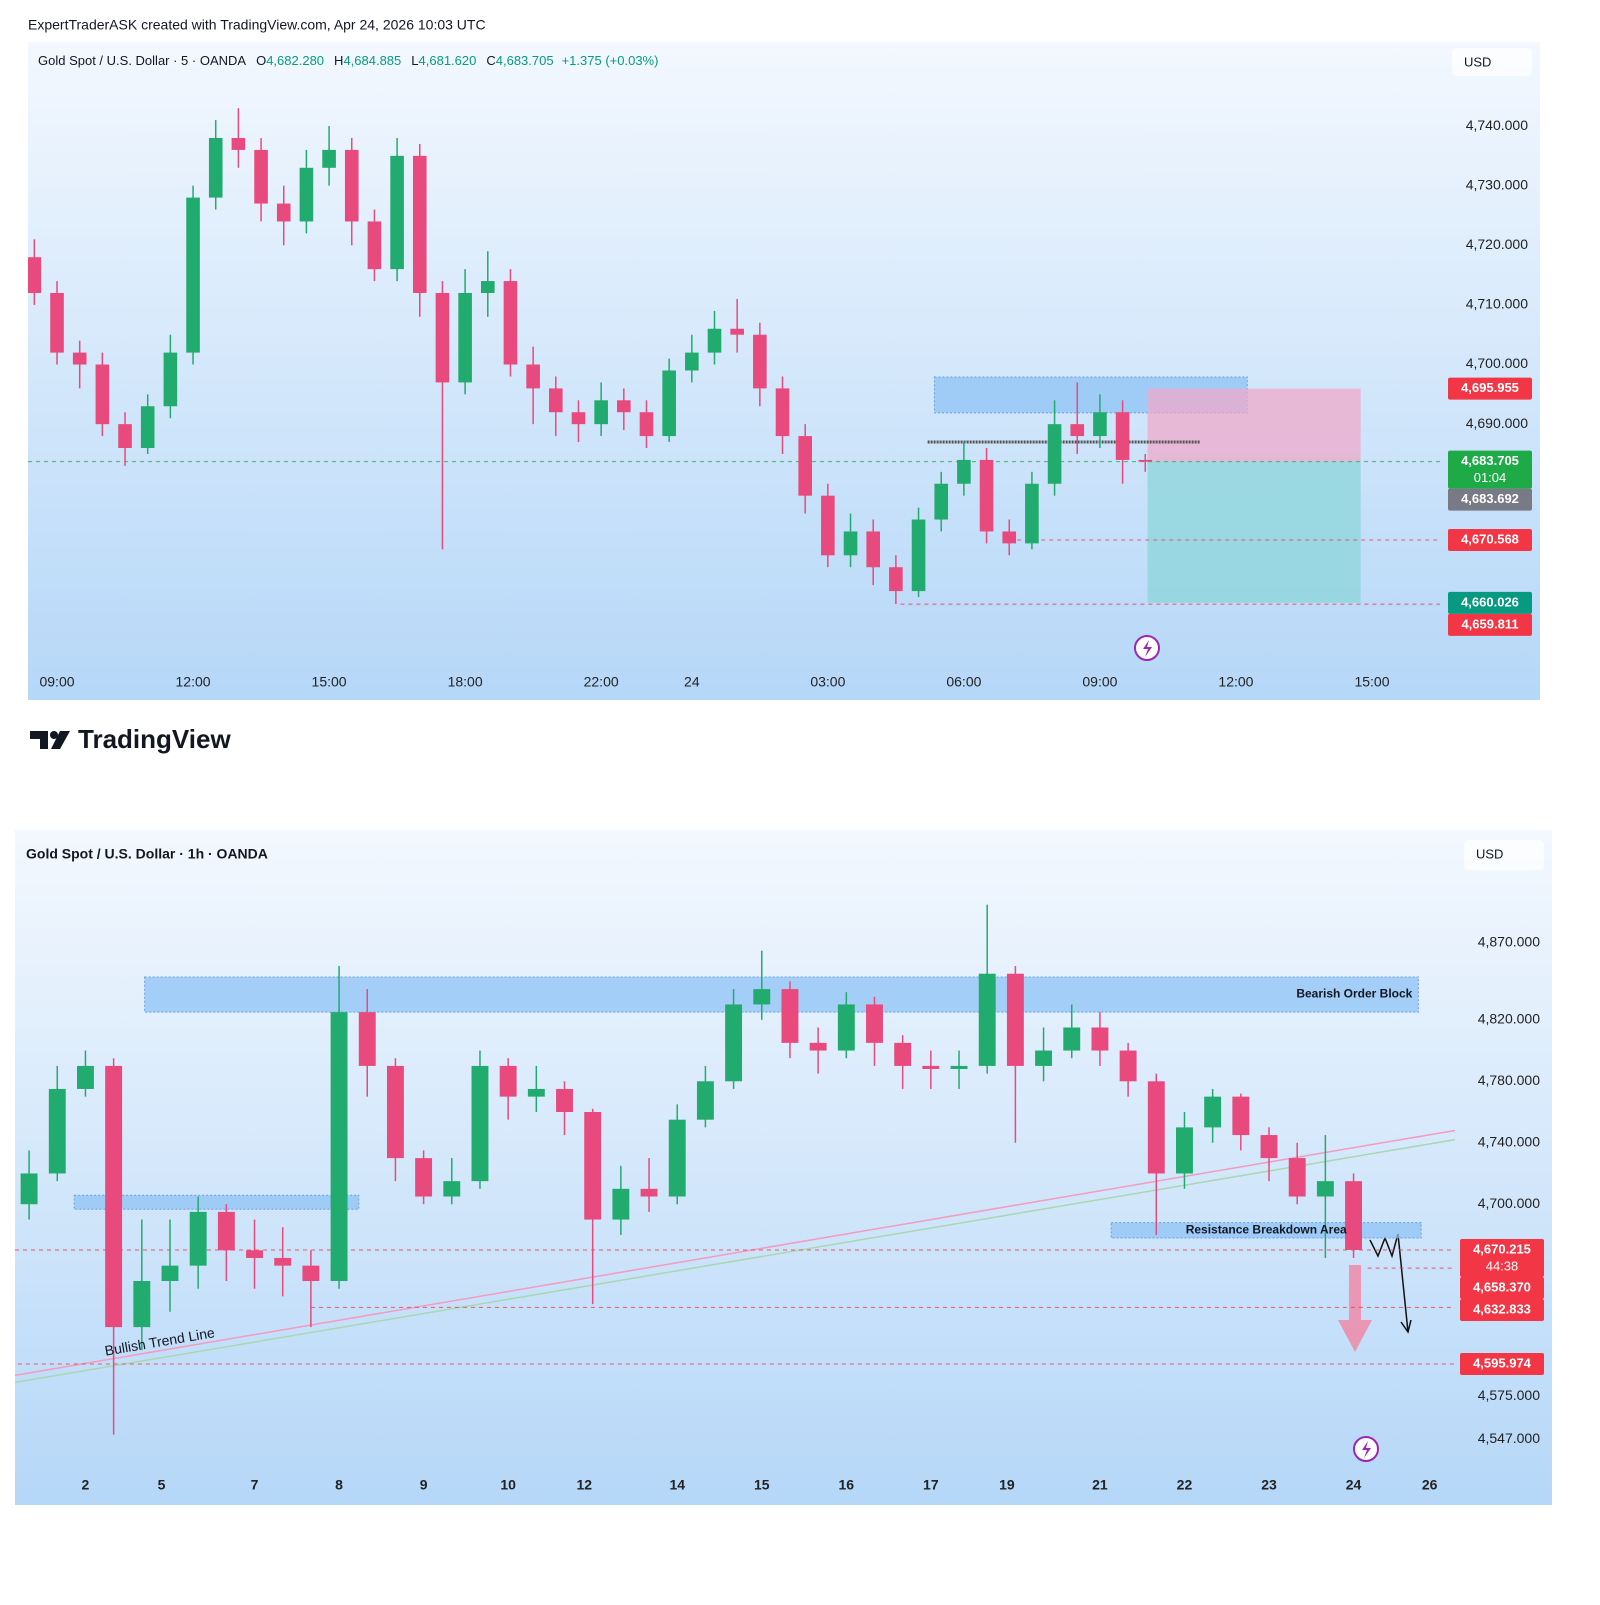  I want to click on price-tag-label: 4,683.705, so click(1490, 460).